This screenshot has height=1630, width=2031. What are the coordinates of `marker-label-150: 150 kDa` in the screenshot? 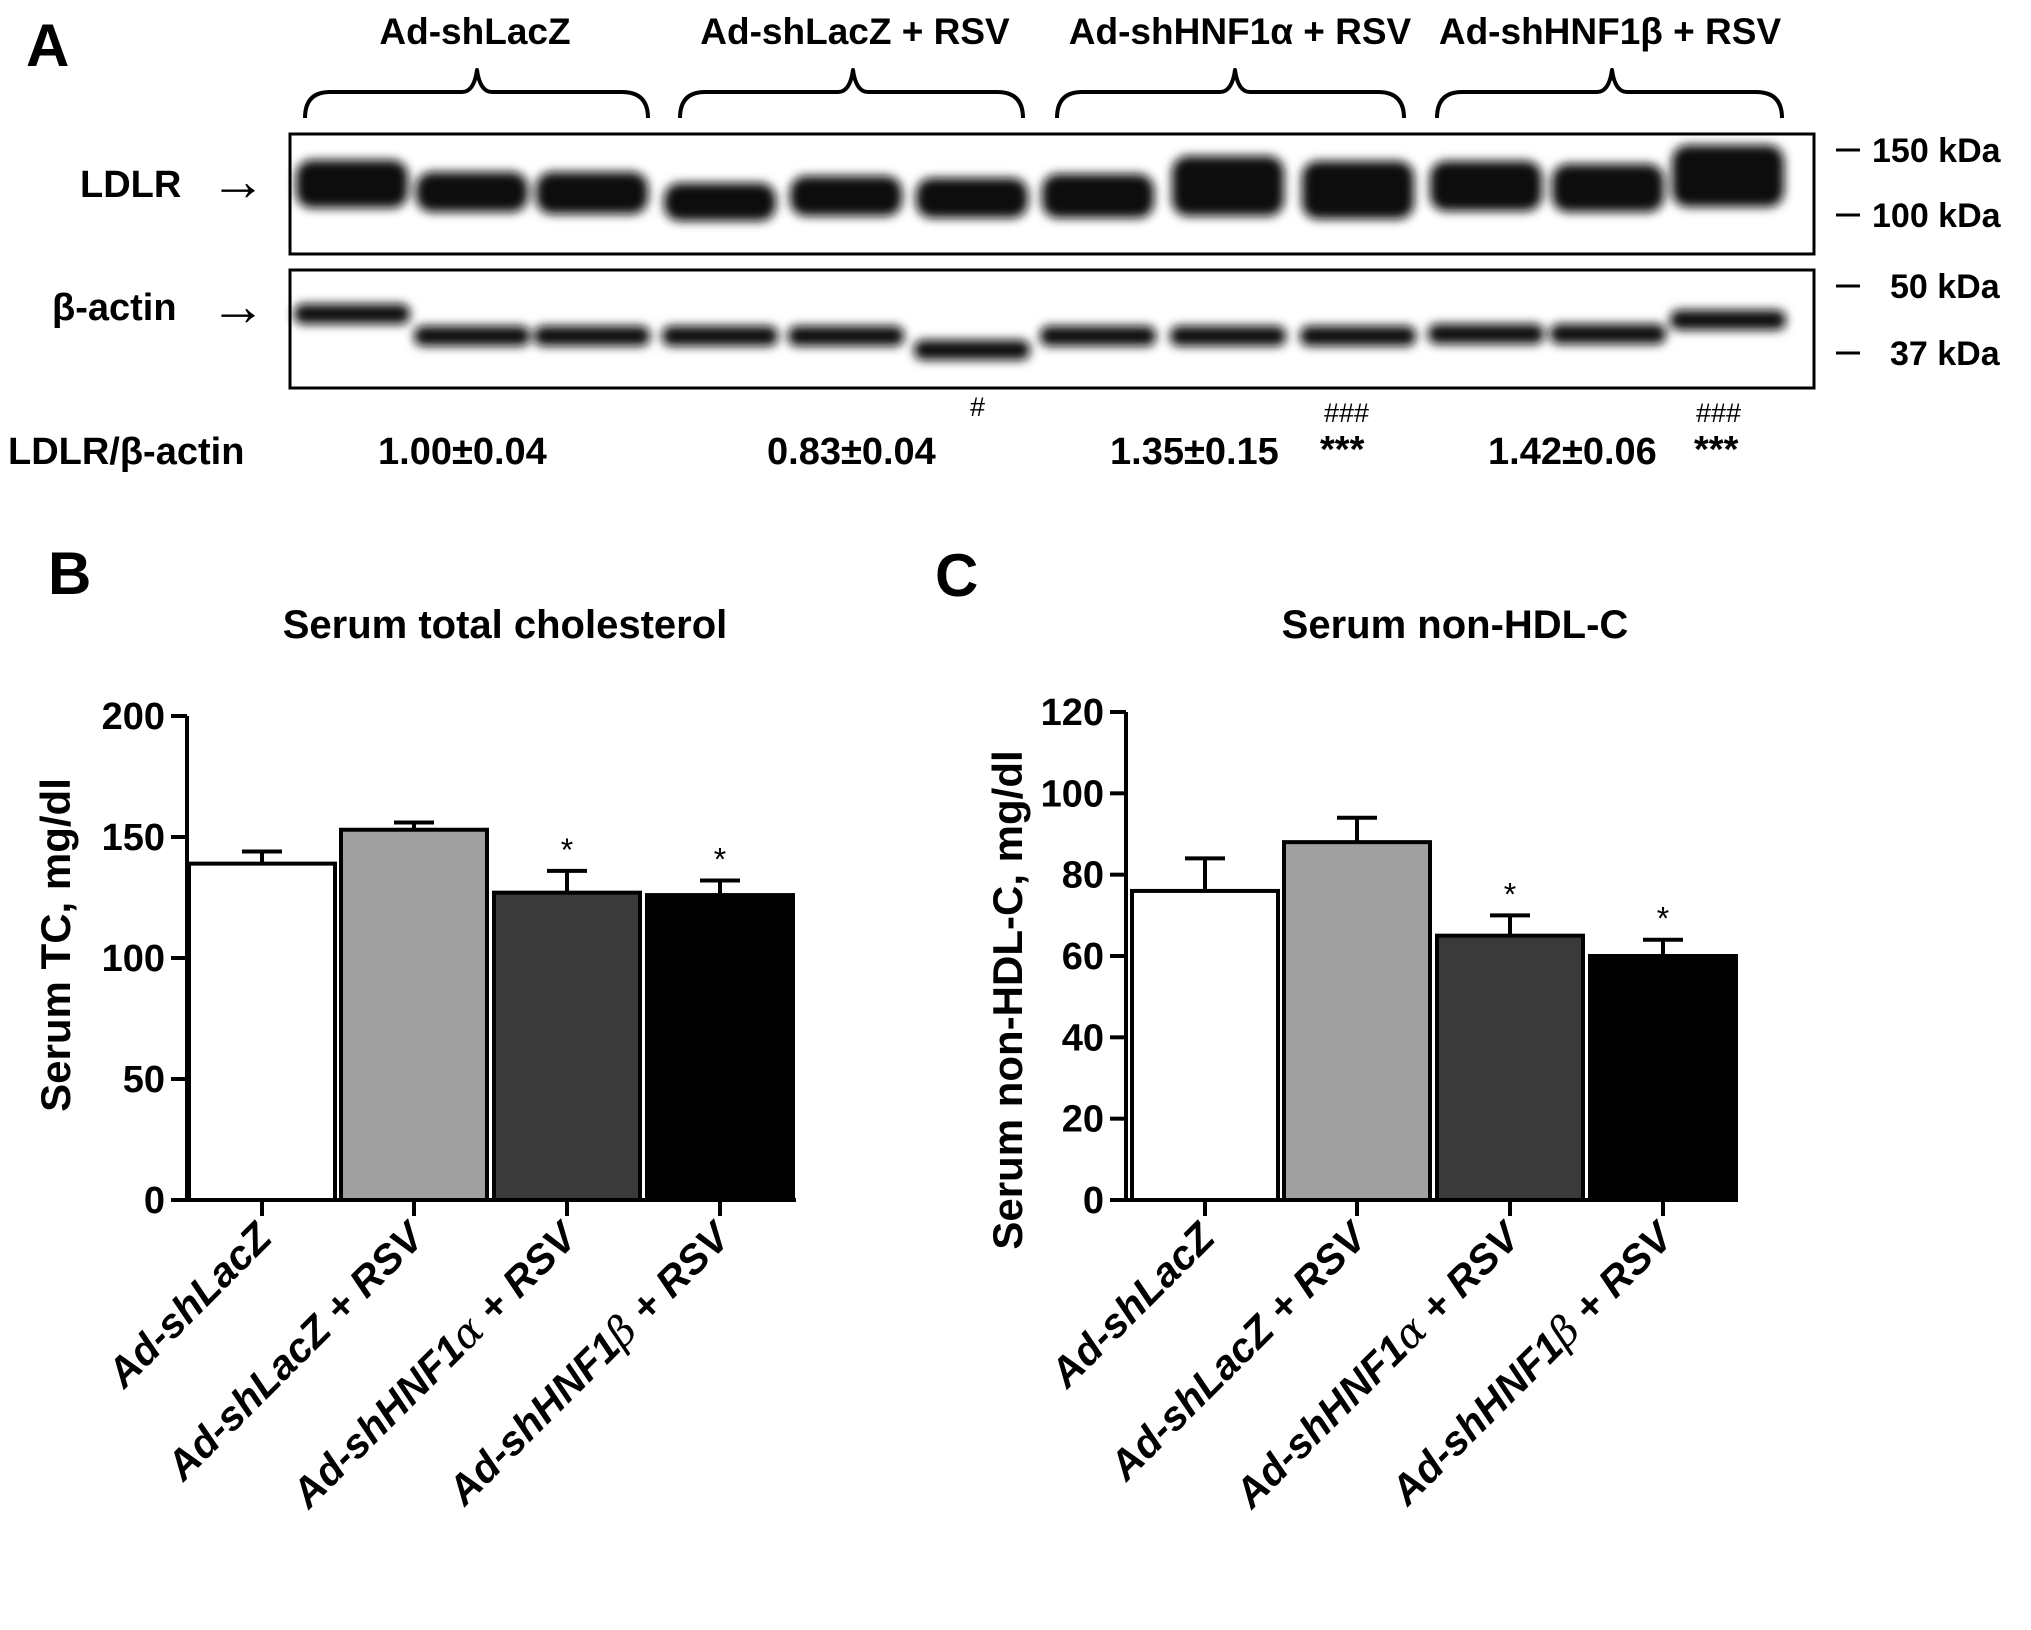 It's located at (1937, 151).